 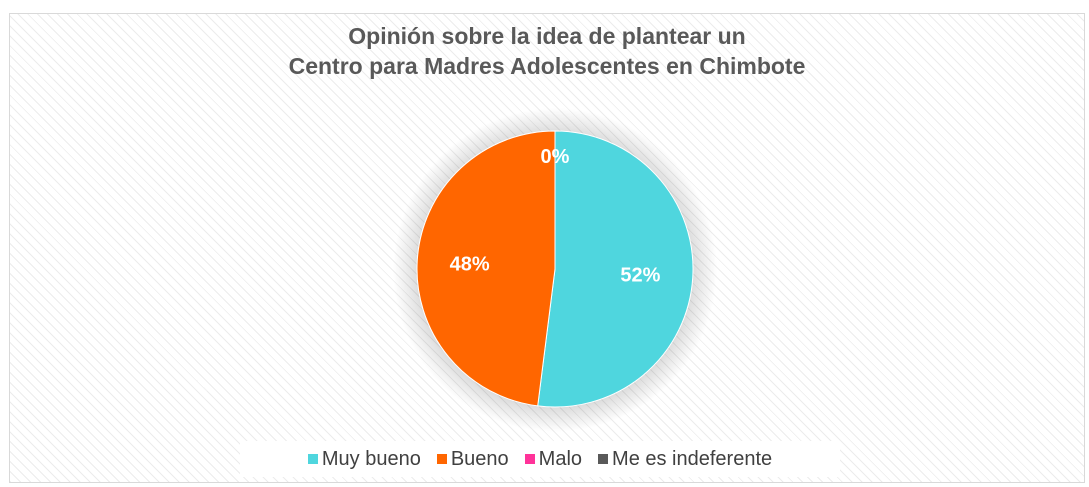 I want to click on legend: Muy bueno Bueno Malo Me es indeferente, so click(x=540, y=459).